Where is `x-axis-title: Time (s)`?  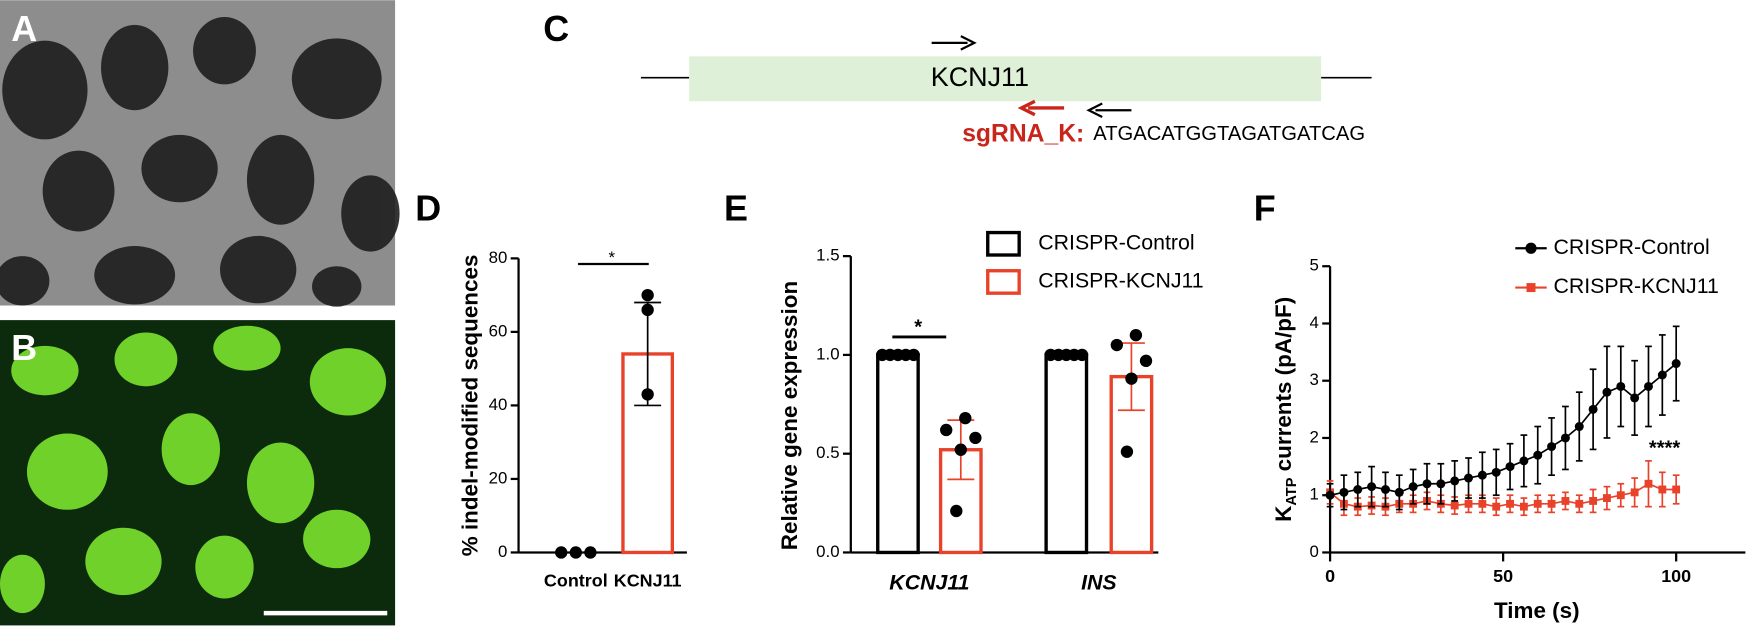
x-axis-title: Time (s) is located at coordinates (1537, 610).